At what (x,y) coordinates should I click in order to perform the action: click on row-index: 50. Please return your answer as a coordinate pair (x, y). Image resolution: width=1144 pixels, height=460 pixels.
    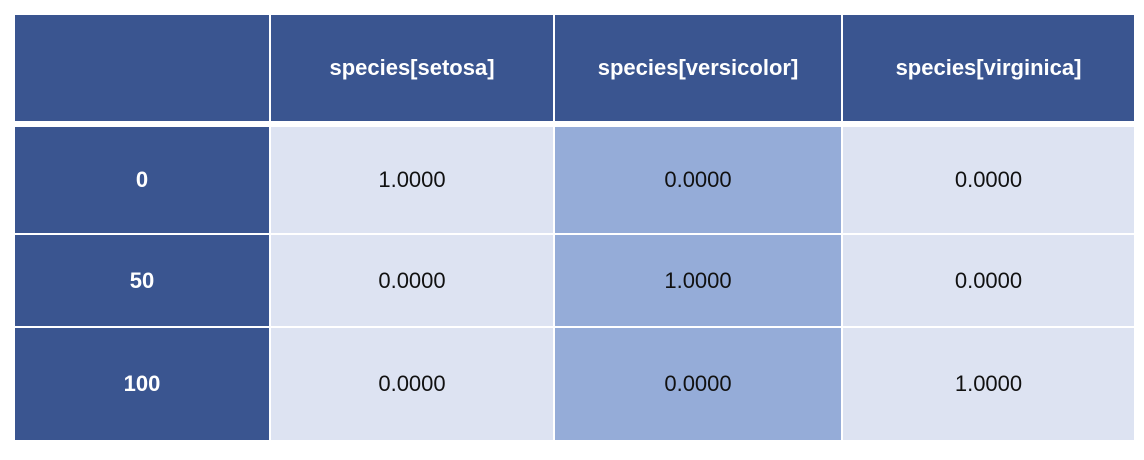
    Looking at the image, I should click on (142, 280).